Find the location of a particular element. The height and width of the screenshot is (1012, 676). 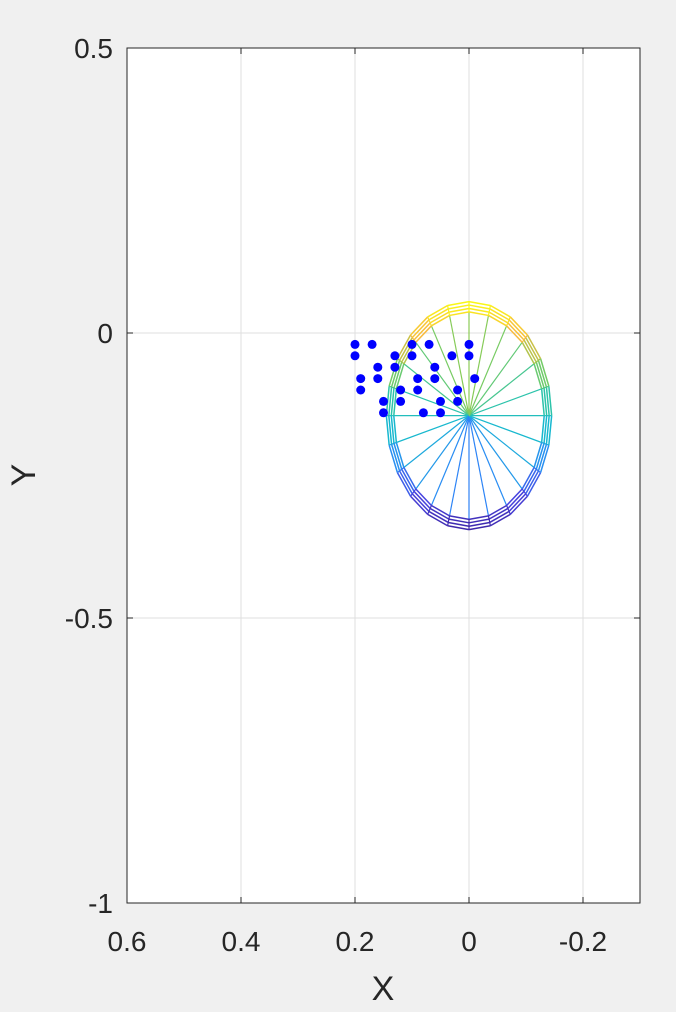

x-tick-label: 0.6 is located at coordinates (127, 941).